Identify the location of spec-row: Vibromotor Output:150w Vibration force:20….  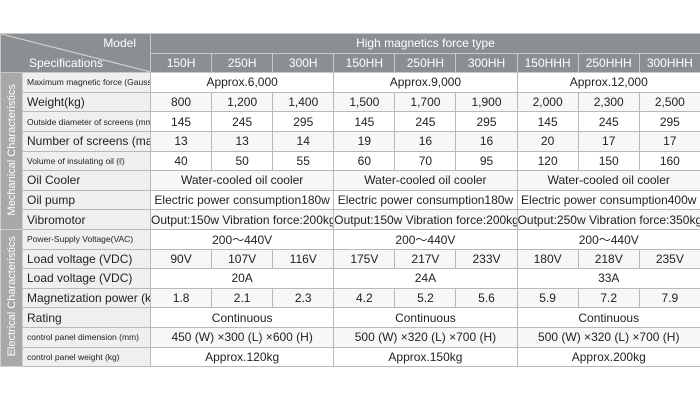
(350, 219).